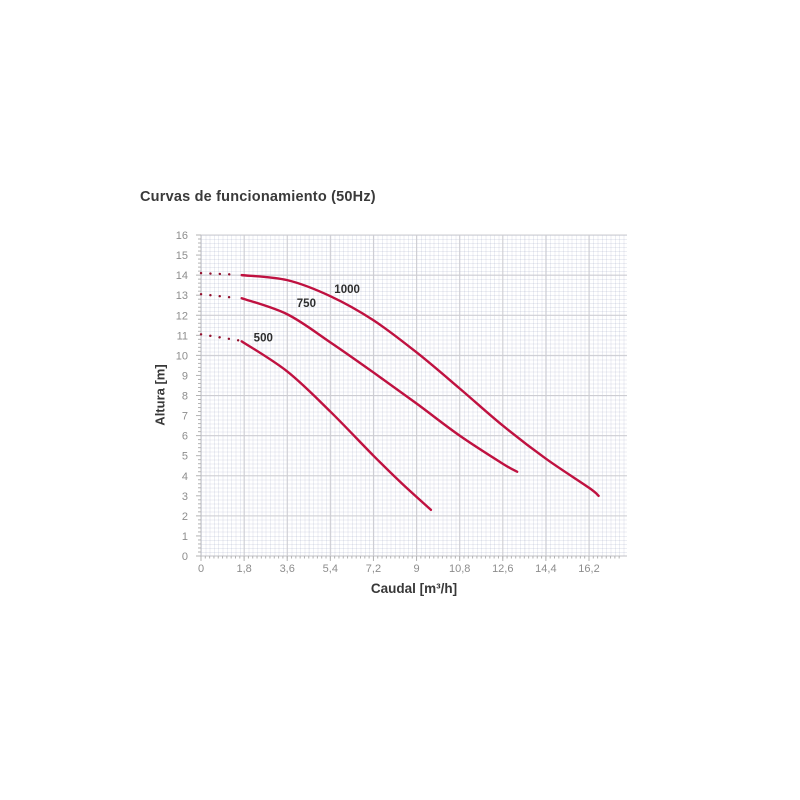 The height and width of the screenshot is (800, 800). What do you see at coordinates (185, 497) in the screenshot?
I see `y-tick-label: 3` at bounding box center [185, 497].